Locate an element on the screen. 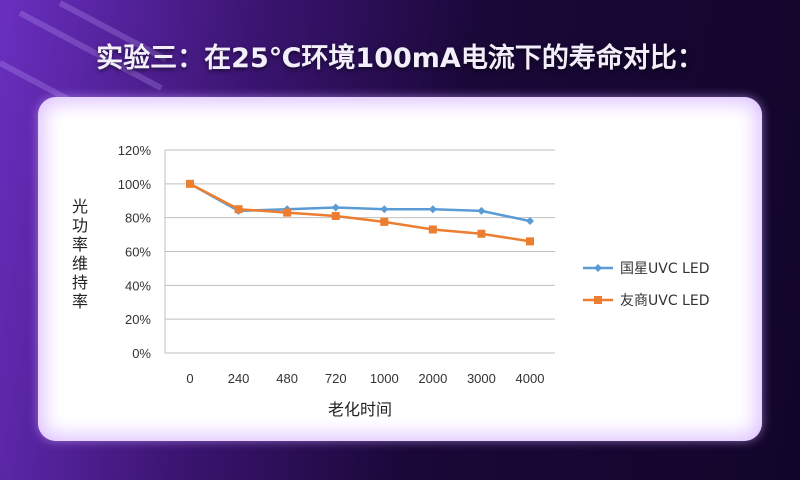  y-tick-label: 40% is located at coordinates (138, 285).